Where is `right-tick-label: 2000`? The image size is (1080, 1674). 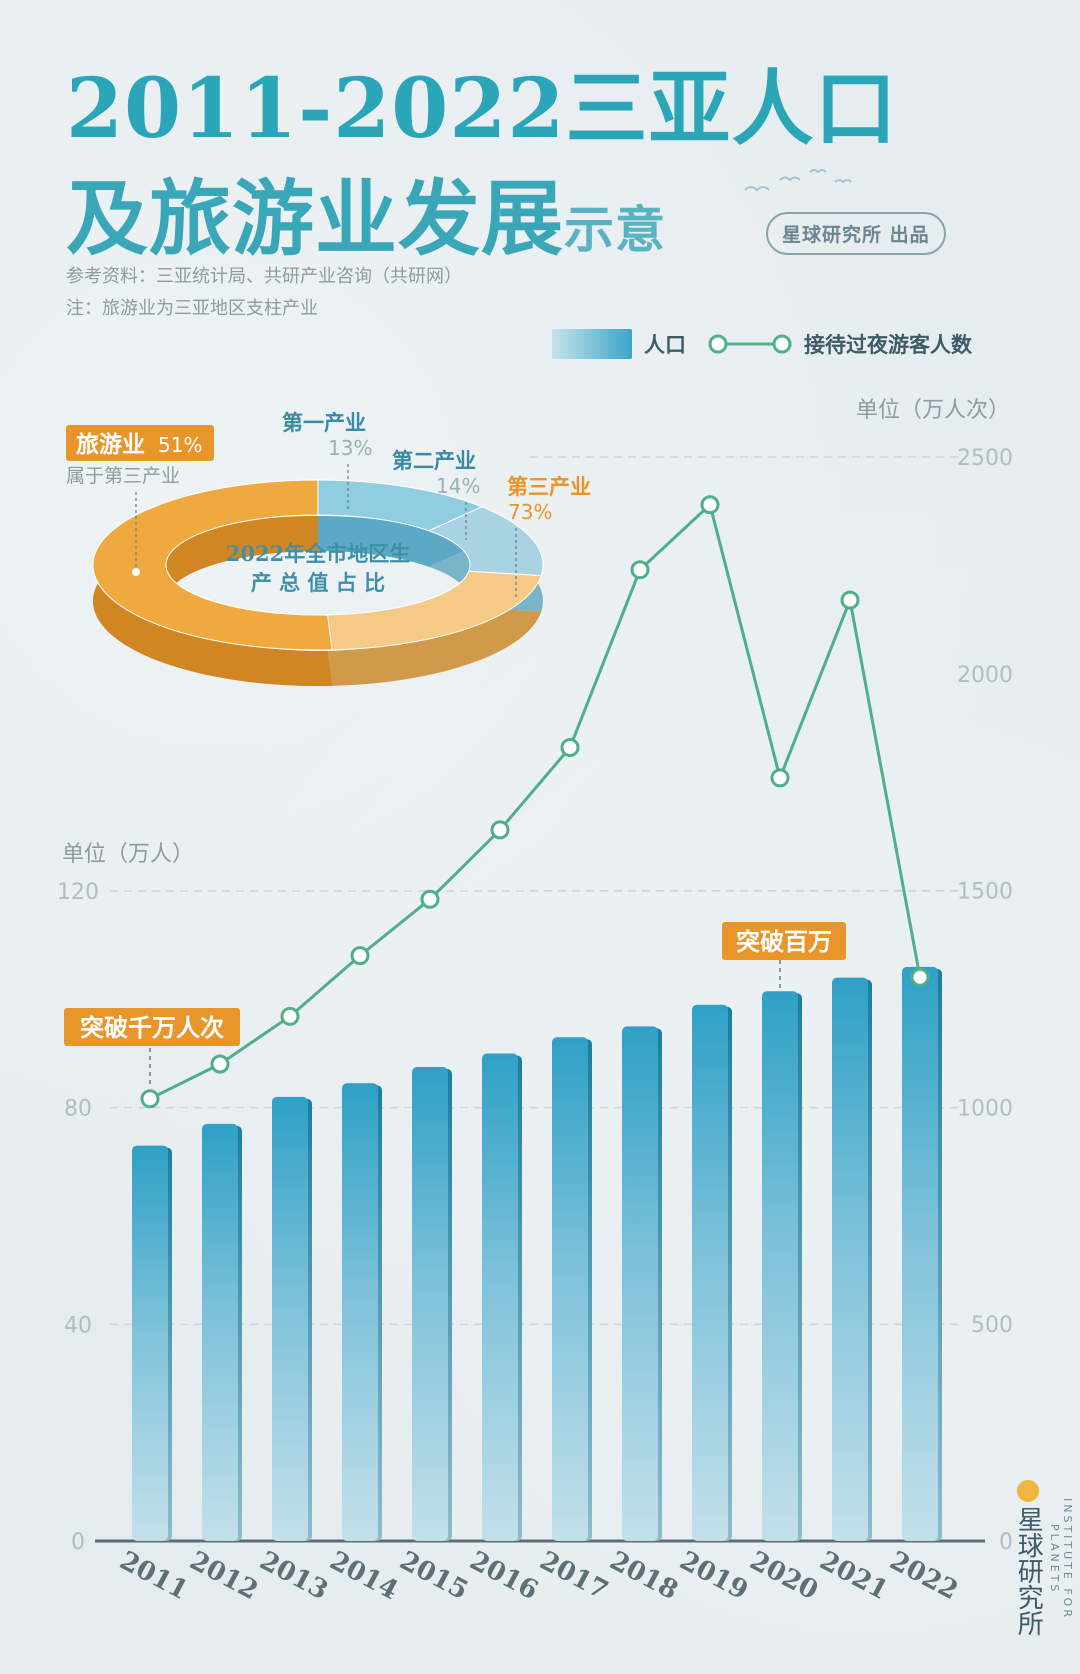
right-tick-label: 2000 is located at coordinates (985, 675).